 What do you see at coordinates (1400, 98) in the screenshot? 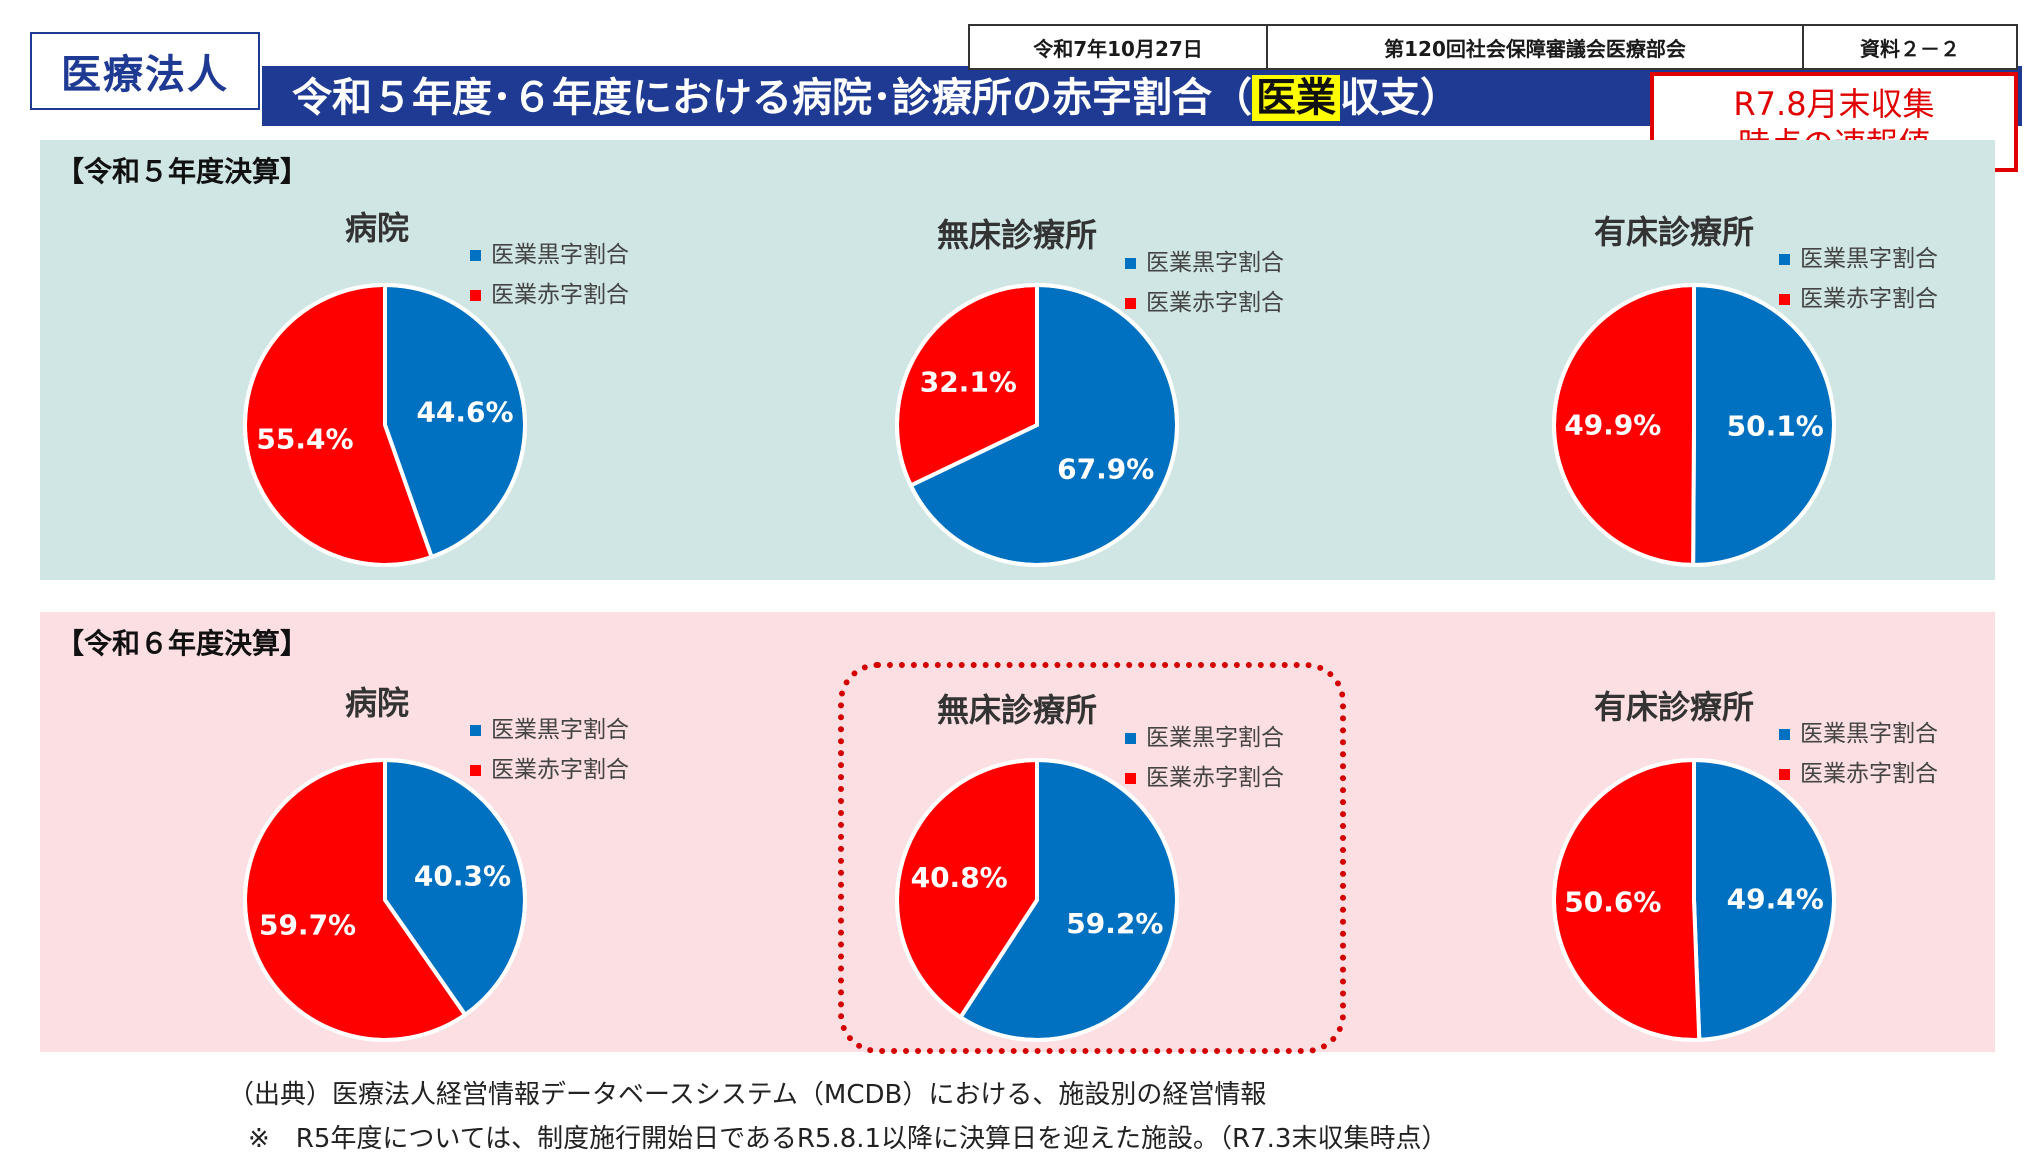
I see `title-post: 収支）` at bounding box center [1400, 98].